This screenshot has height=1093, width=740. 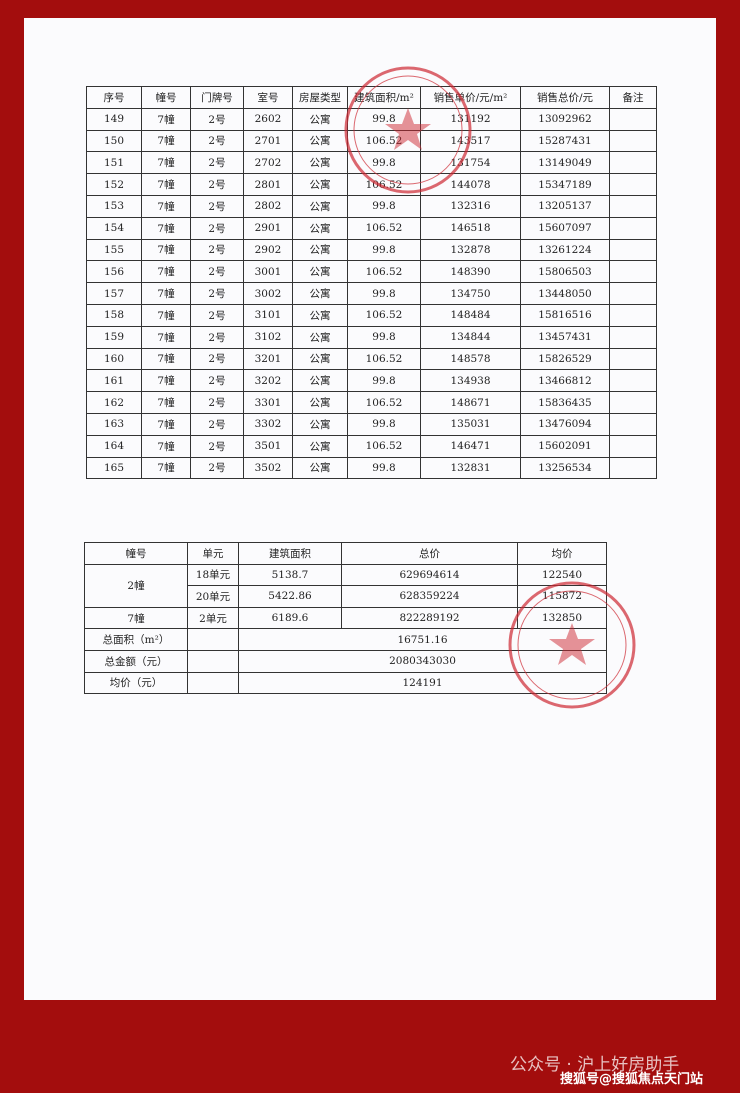 I want to click on cell: 均价（元）, so click(x=136, y=683).